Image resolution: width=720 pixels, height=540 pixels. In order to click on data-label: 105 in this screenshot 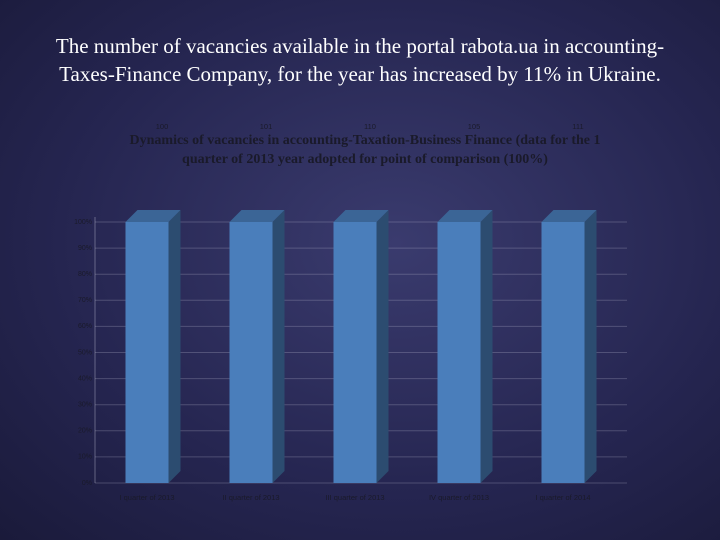, I will do `click(474, 126)`.